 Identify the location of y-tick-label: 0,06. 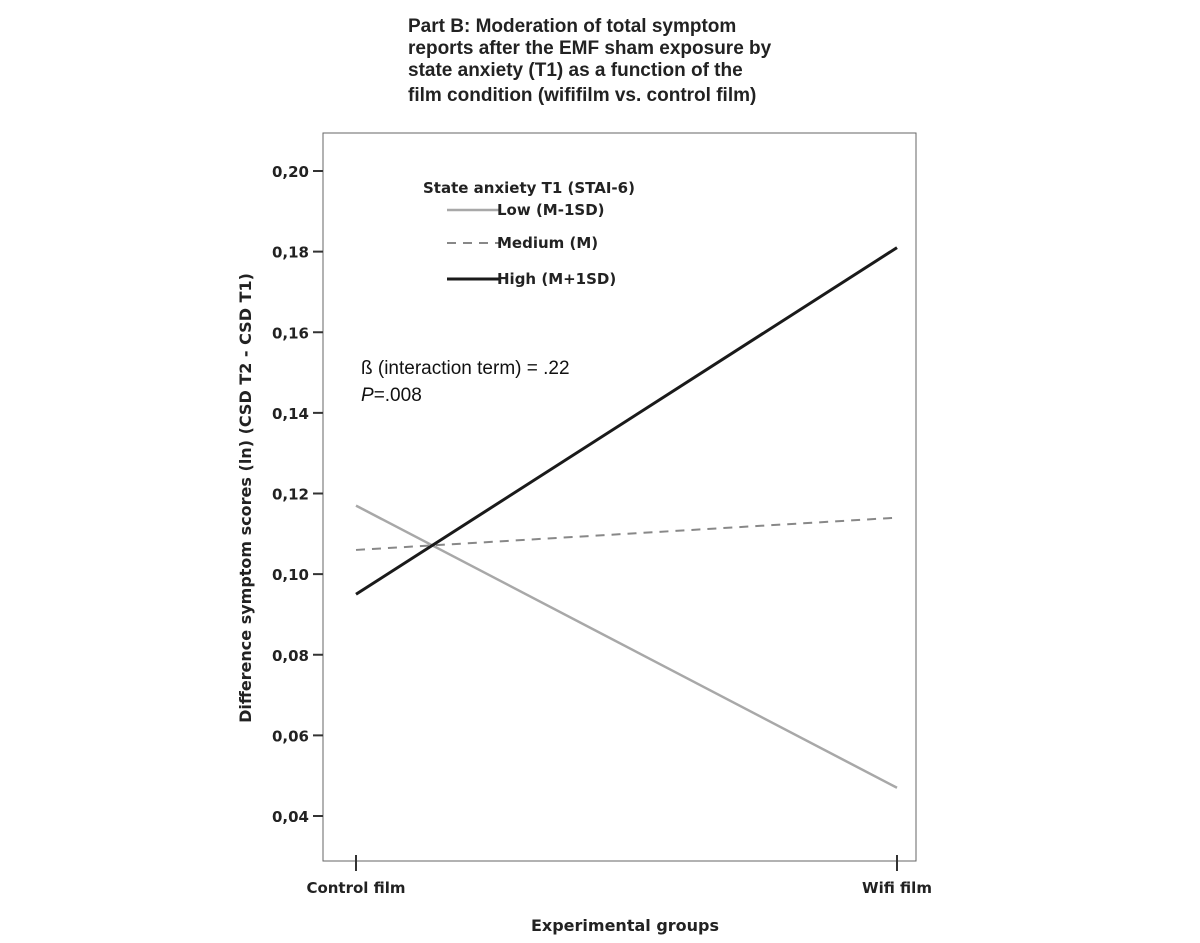
(290, 736).